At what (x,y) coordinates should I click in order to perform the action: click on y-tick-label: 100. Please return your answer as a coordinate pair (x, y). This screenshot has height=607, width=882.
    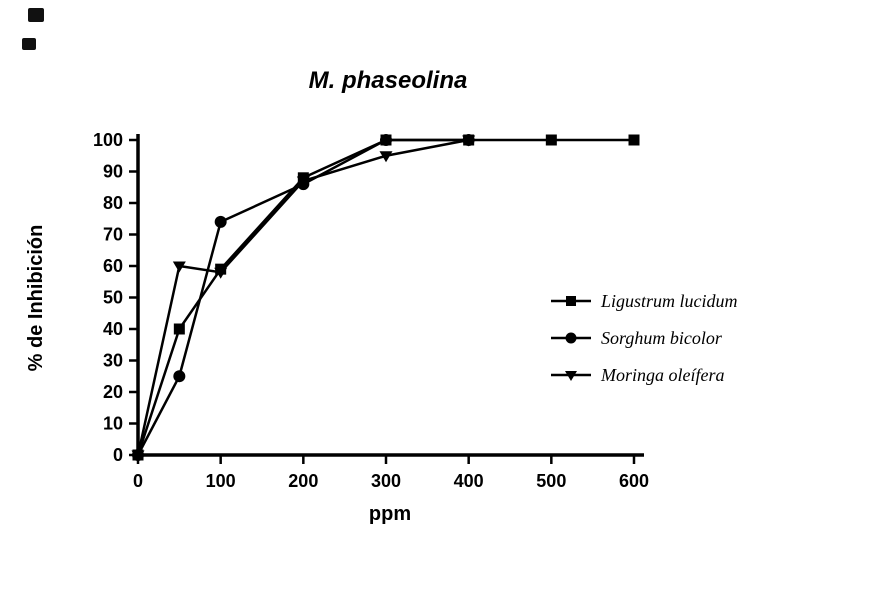
    Looking at the image, I should click on (108, 140).